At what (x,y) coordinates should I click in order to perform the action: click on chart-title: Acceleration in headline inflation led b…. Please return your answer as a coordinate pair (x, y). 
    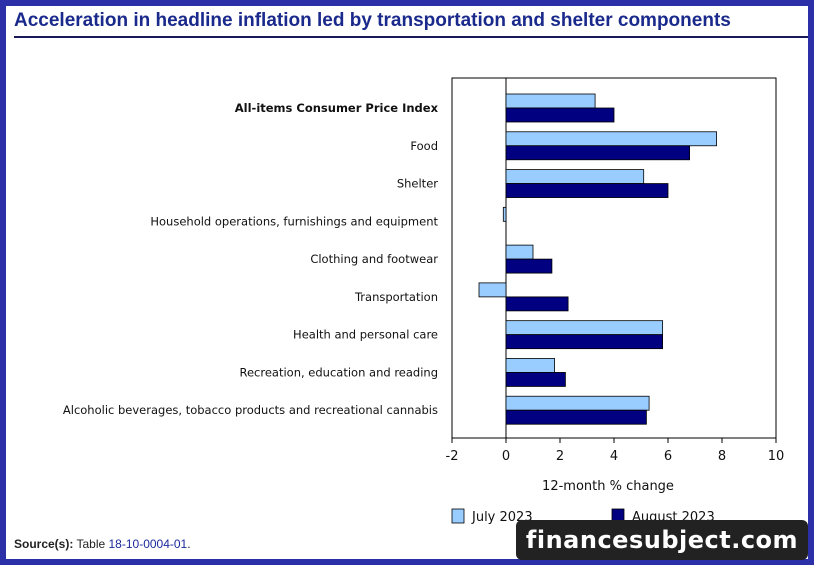
    Looking at the image, I should click on (372, 20).